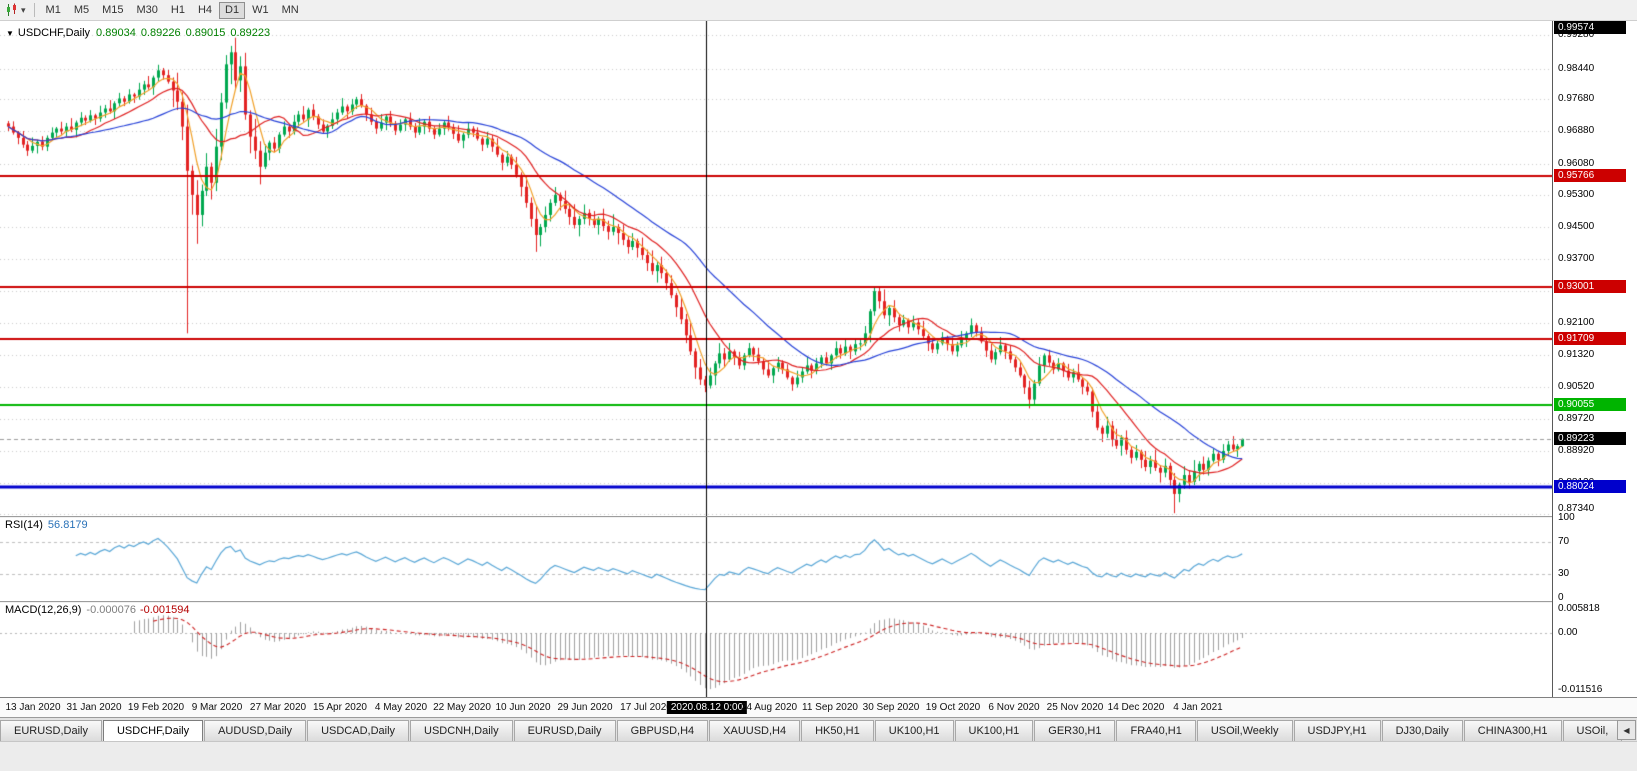 Image resolution: width=1637 pixels, height=771 pixels. What do you see at coordinates (1576, 130) in the screenshot?
I see `price-axis-label: 0.96880` at bounding box center [1576, 130].